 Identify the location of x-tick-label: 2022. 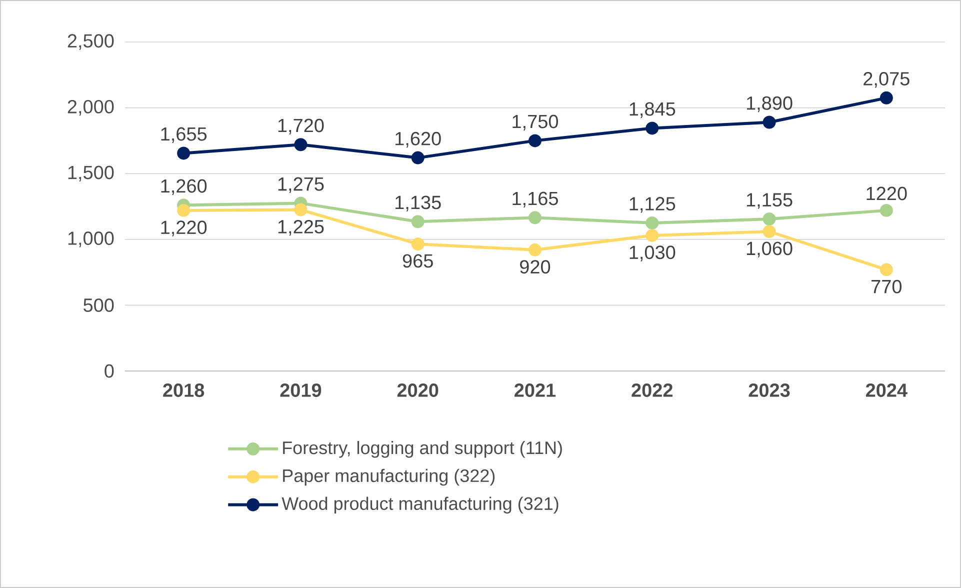
(652, 390).